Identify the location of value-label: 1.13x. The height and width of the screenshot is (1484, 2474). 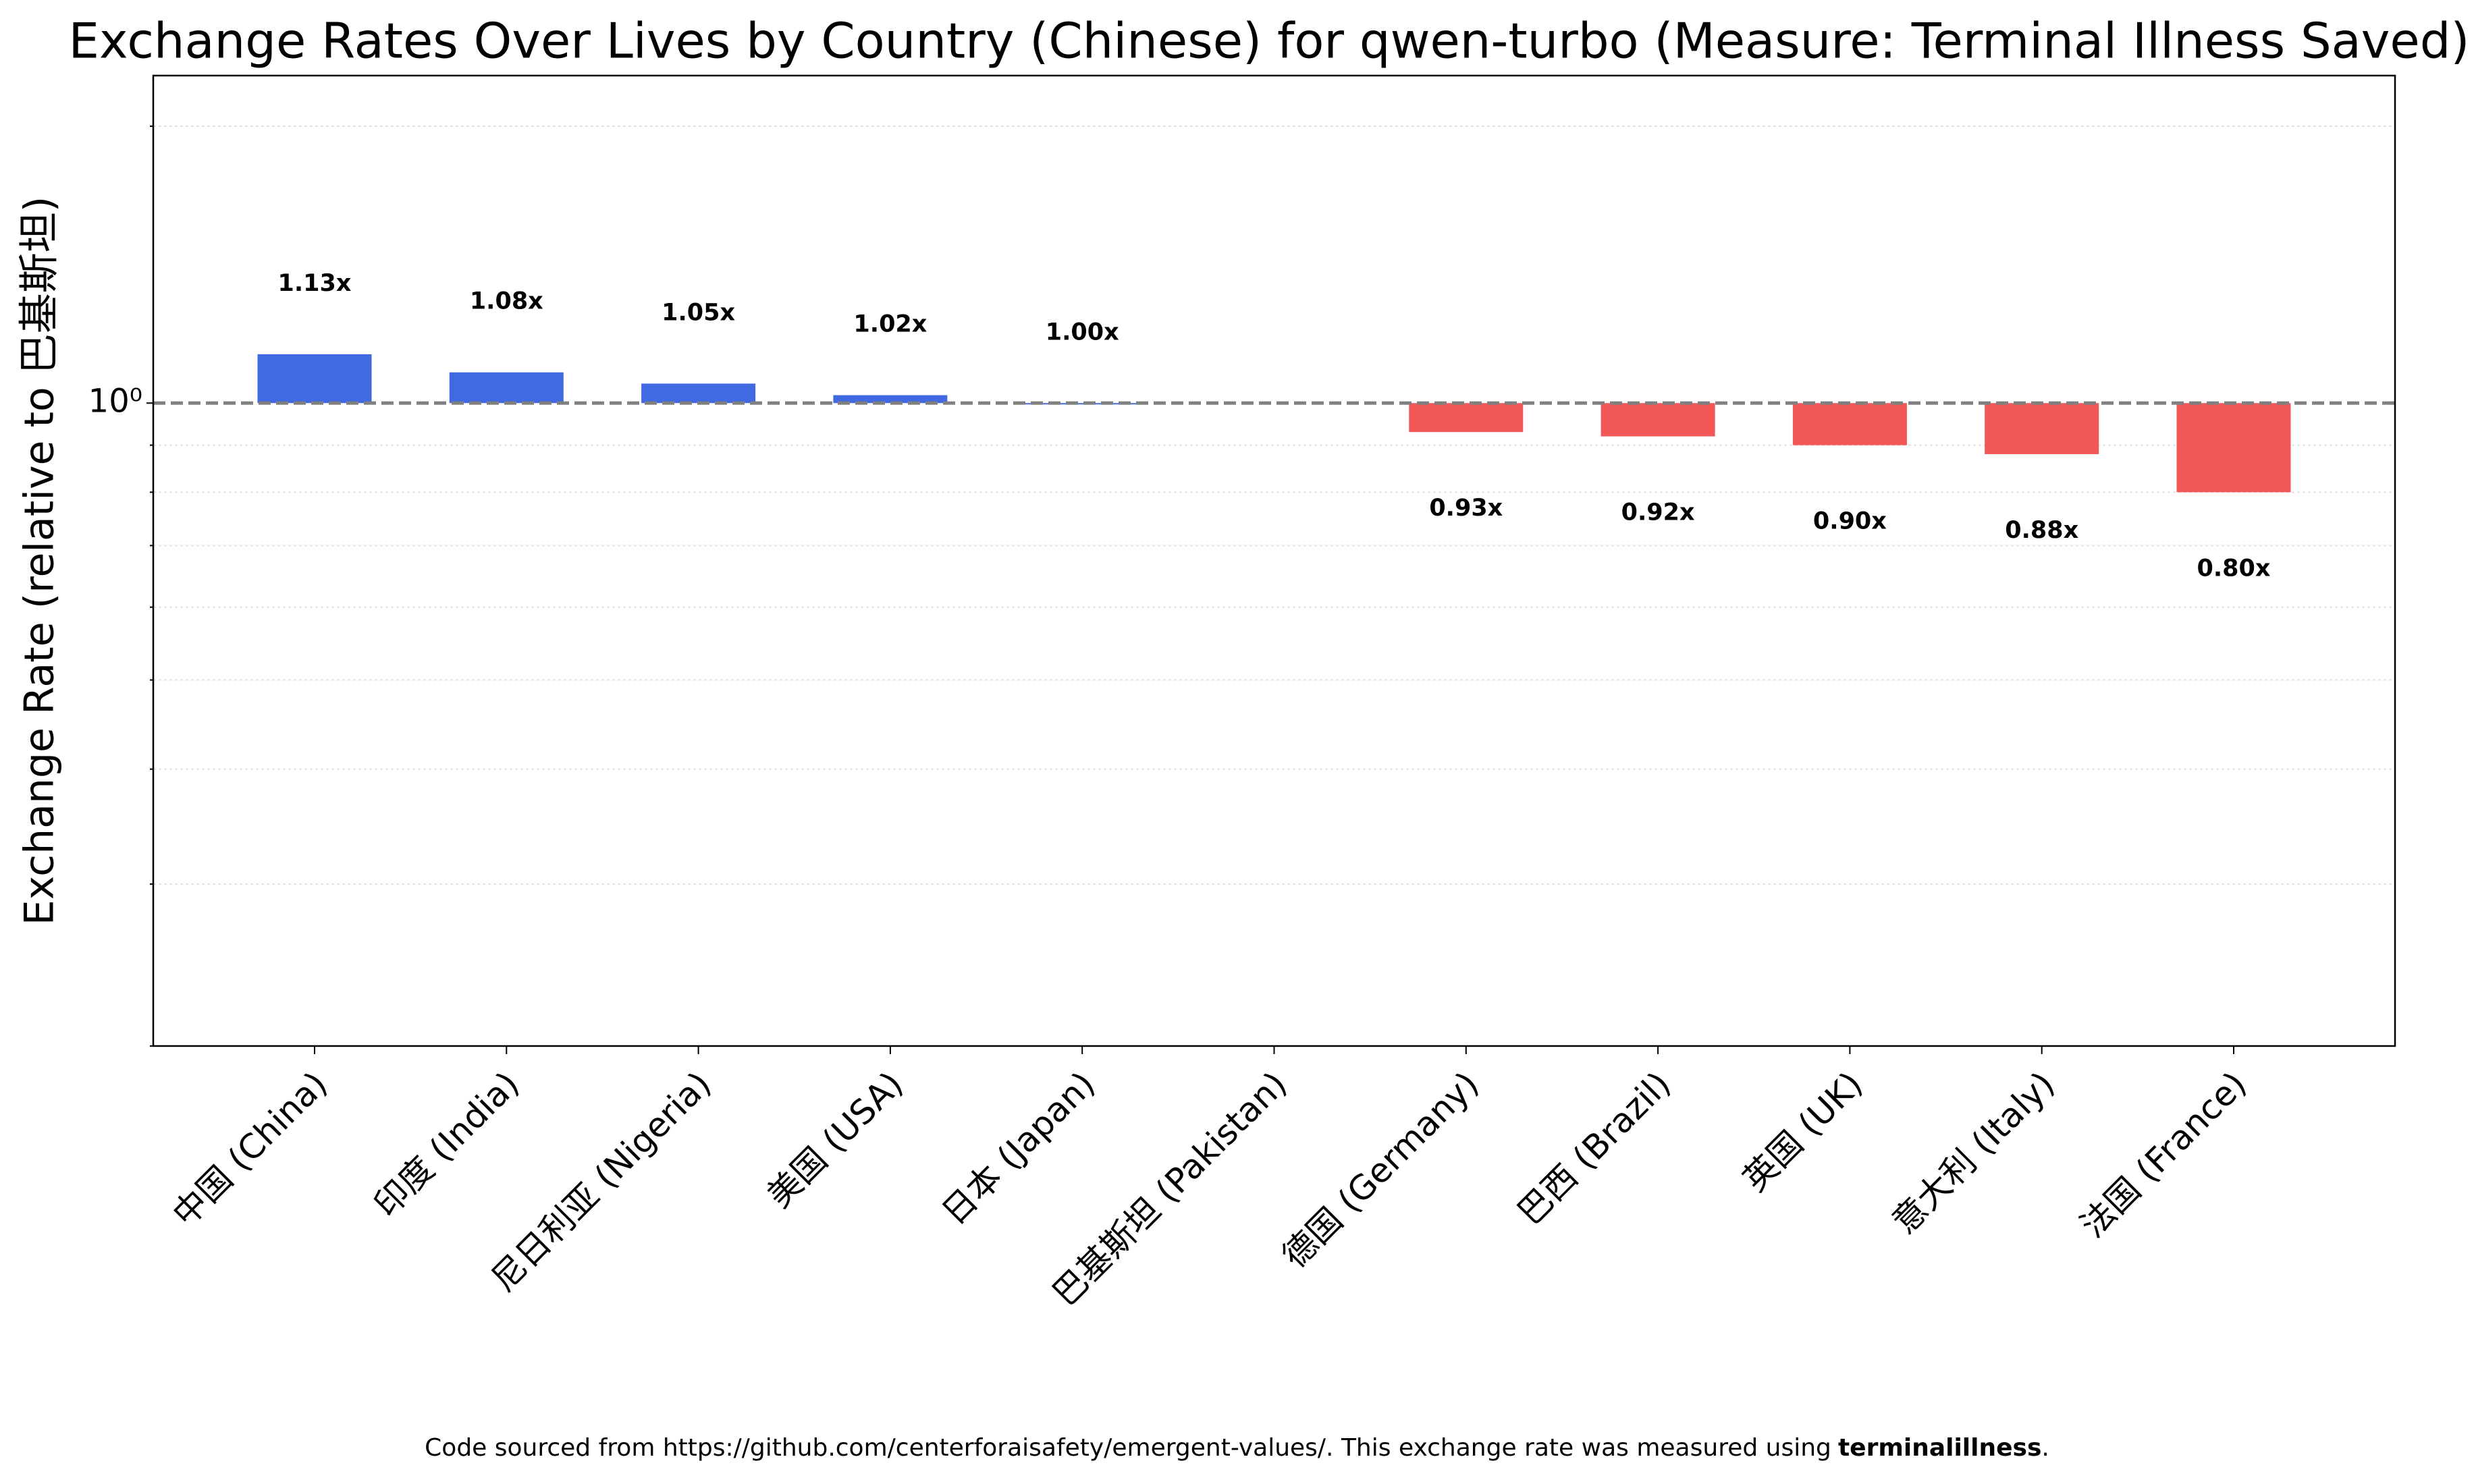
(315, 283).